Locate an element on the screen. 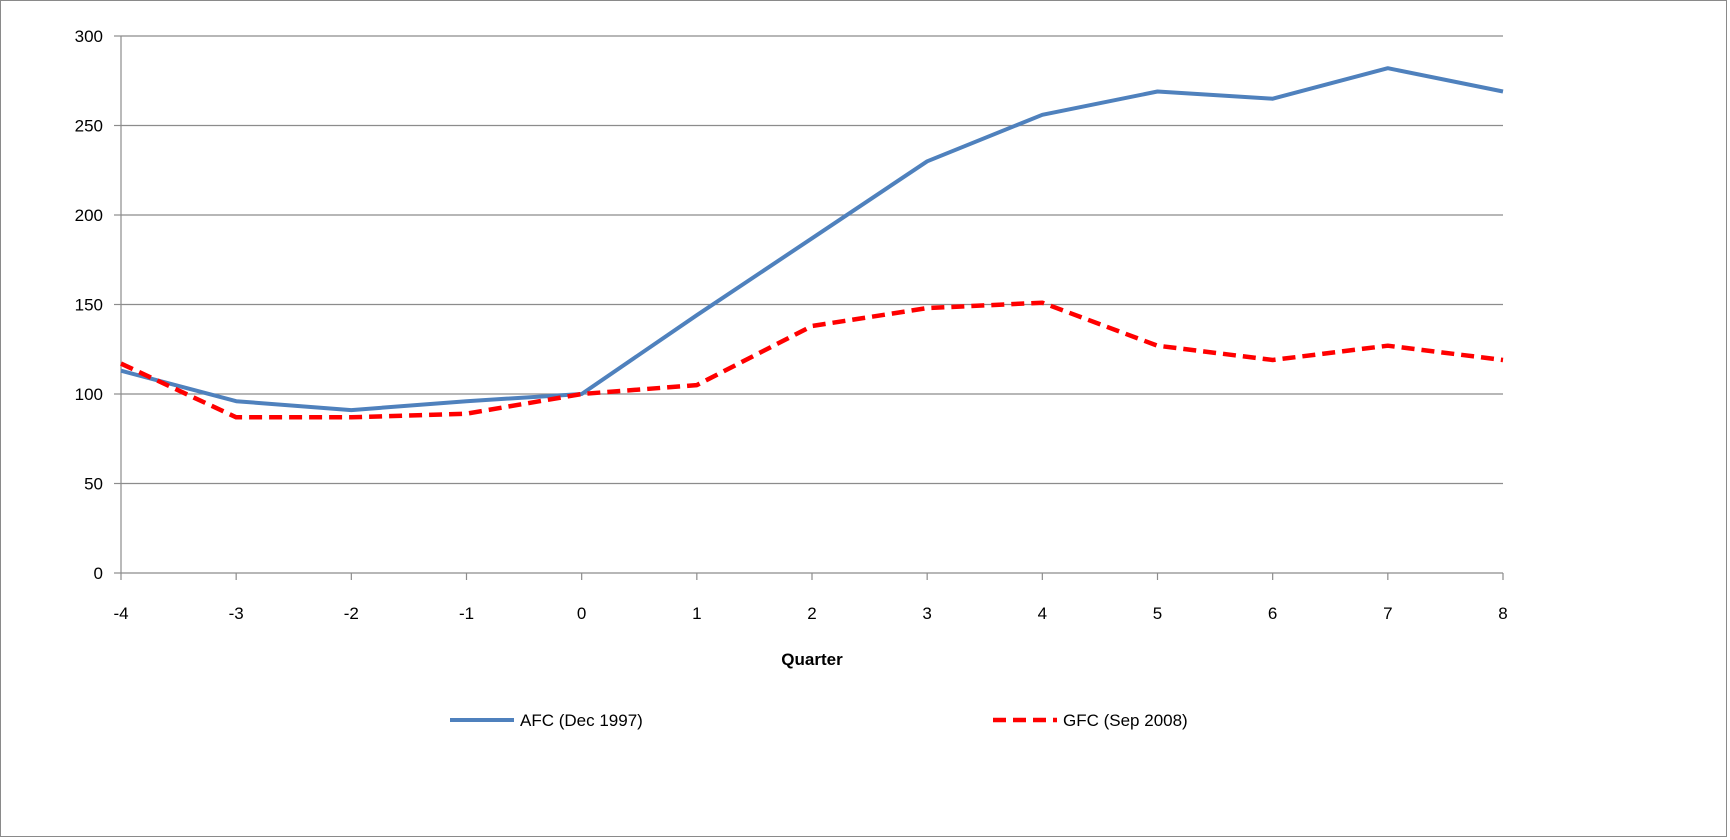 This screenshot has height=840, width=1730. y-tick-label: 300 is located at coordinates (89, 36).